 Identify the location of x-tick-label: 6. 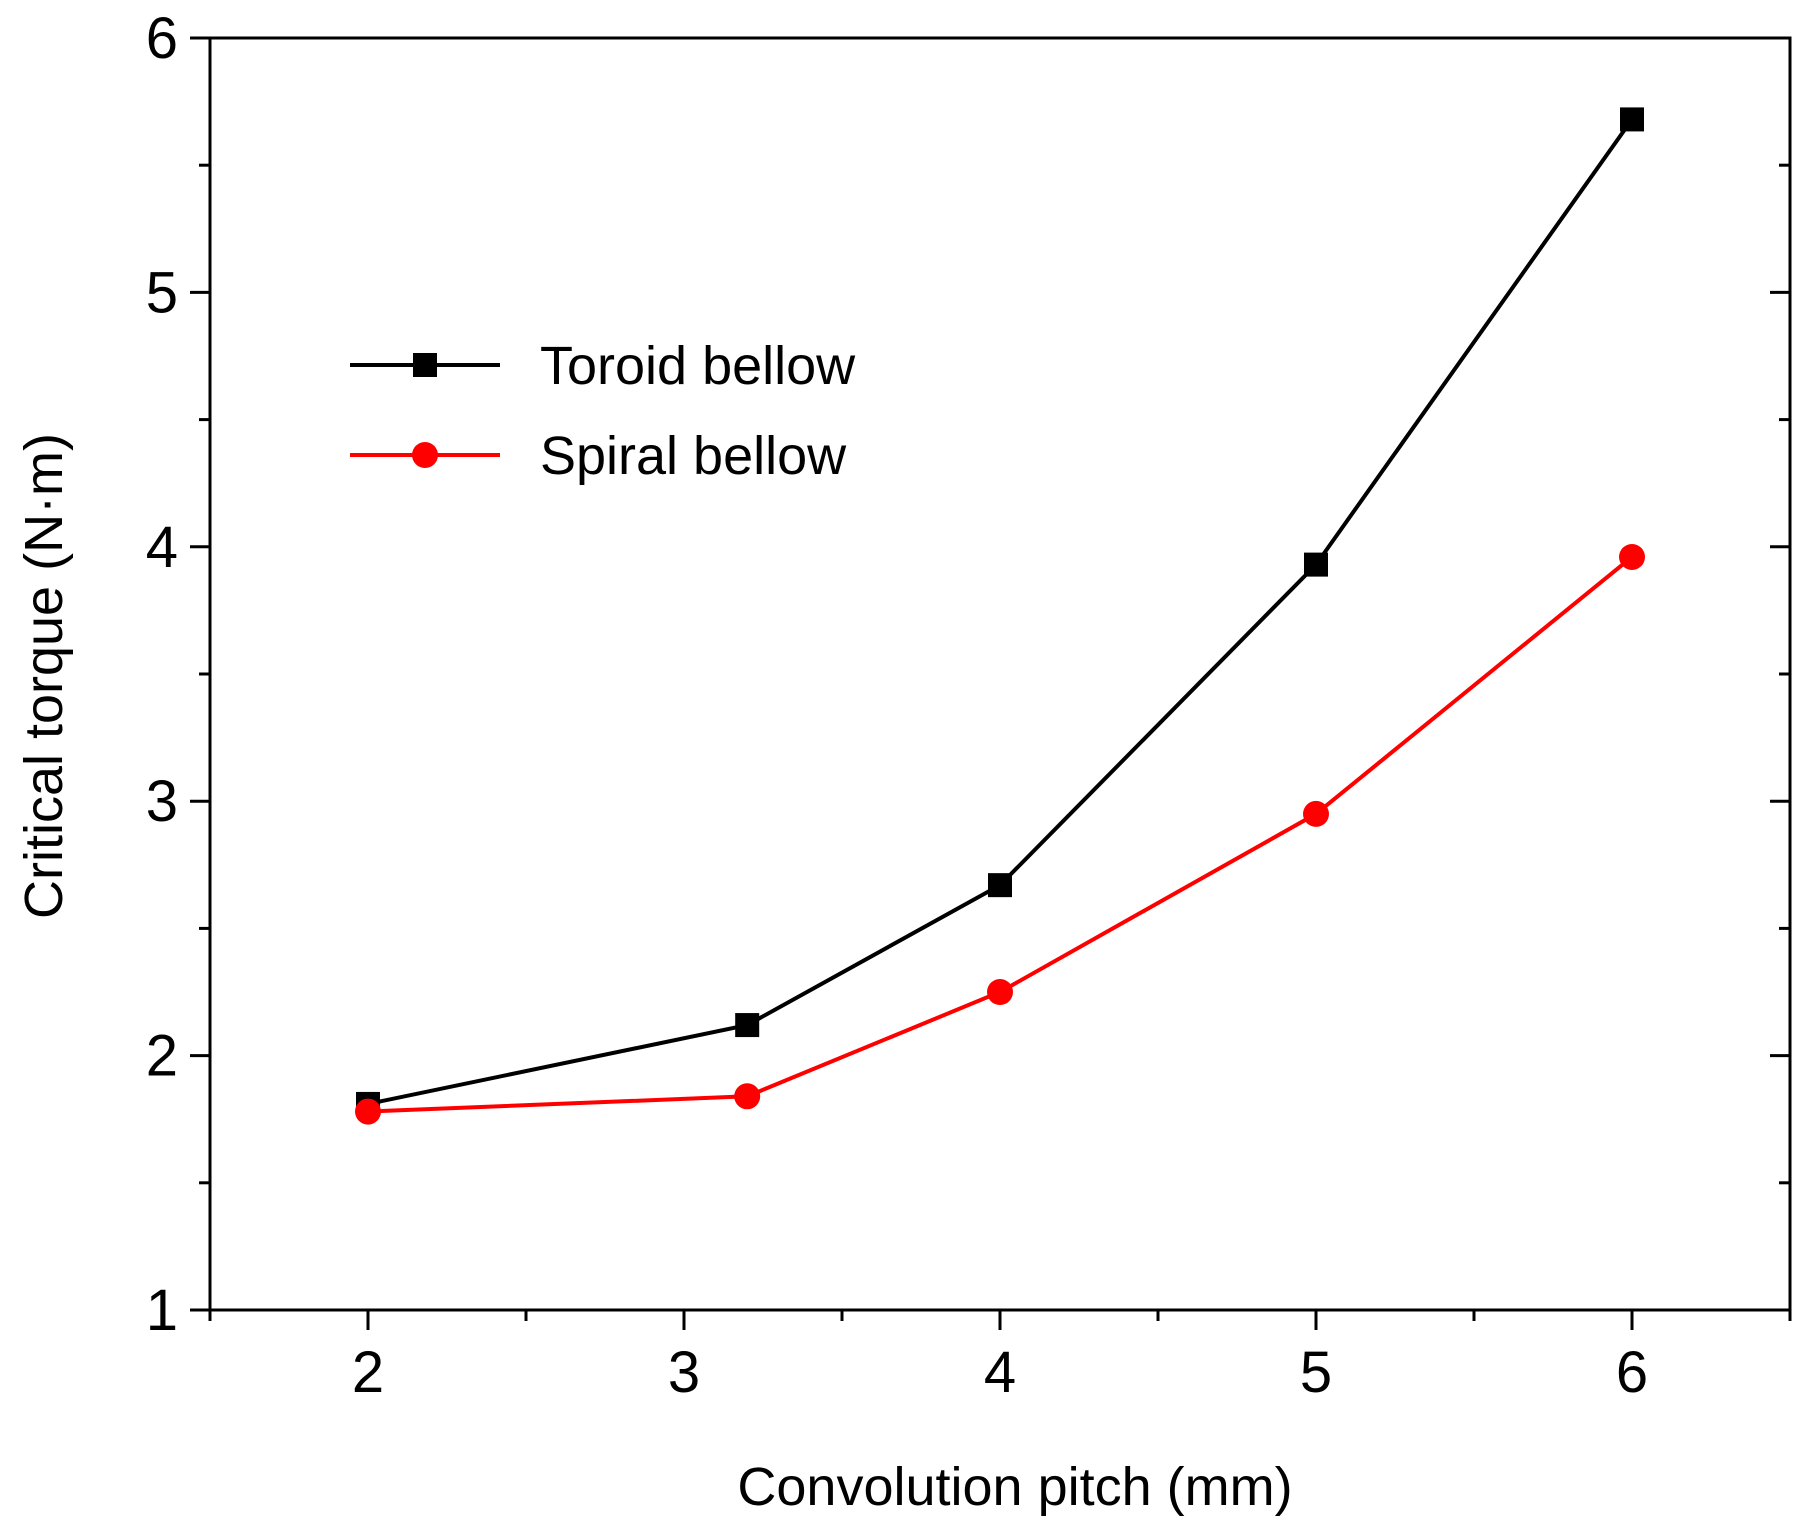
(1632, 1372).